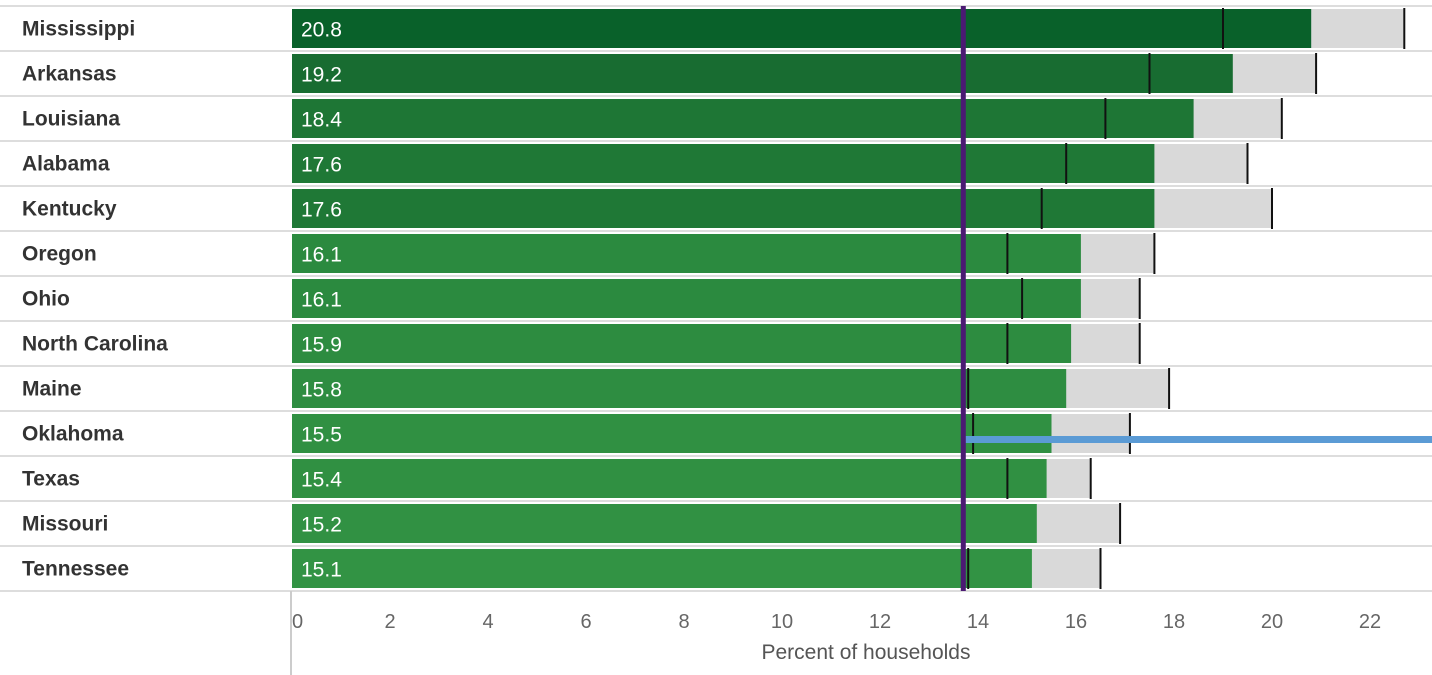 The height and width of the screenshot is (675, 1432). Describe the element at coordinates (321, 345) in the screenshot. I see `bar-value-label: 15.9` at that location.